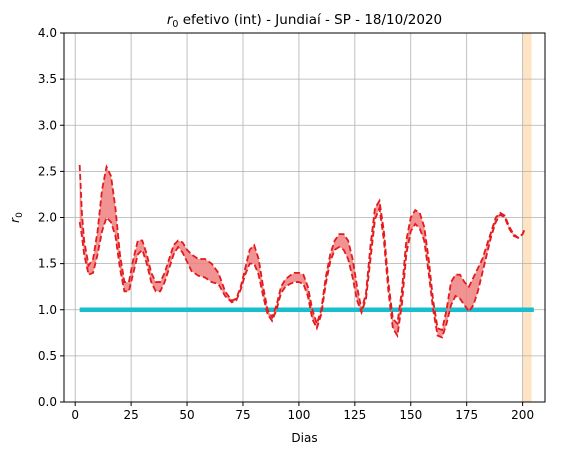 The height and width of the screenshot is (456, 568). Describe the element at coordinates (47, 79) in the screenshot. I see `y-tick-label: 3.5` at that location.